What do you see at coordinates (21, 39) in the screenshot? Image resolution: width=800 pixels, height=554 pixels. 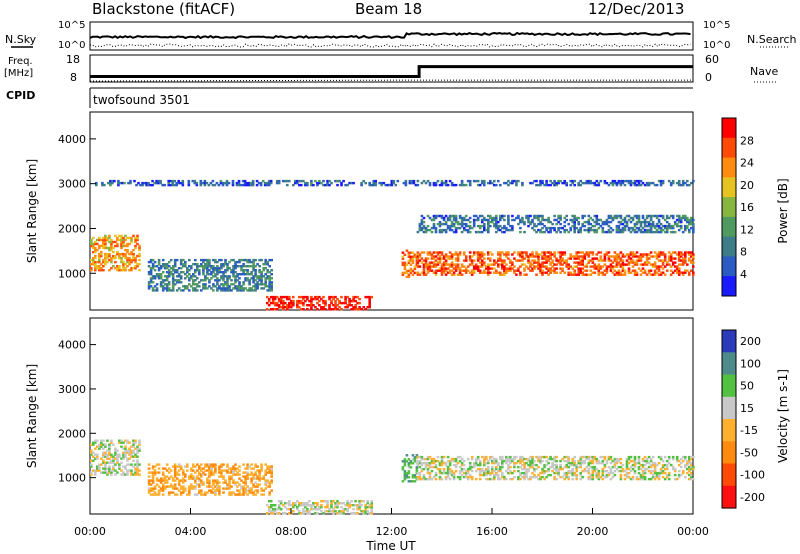 I see `nsky-label: N.Sky` at bounding box center [21, 39].